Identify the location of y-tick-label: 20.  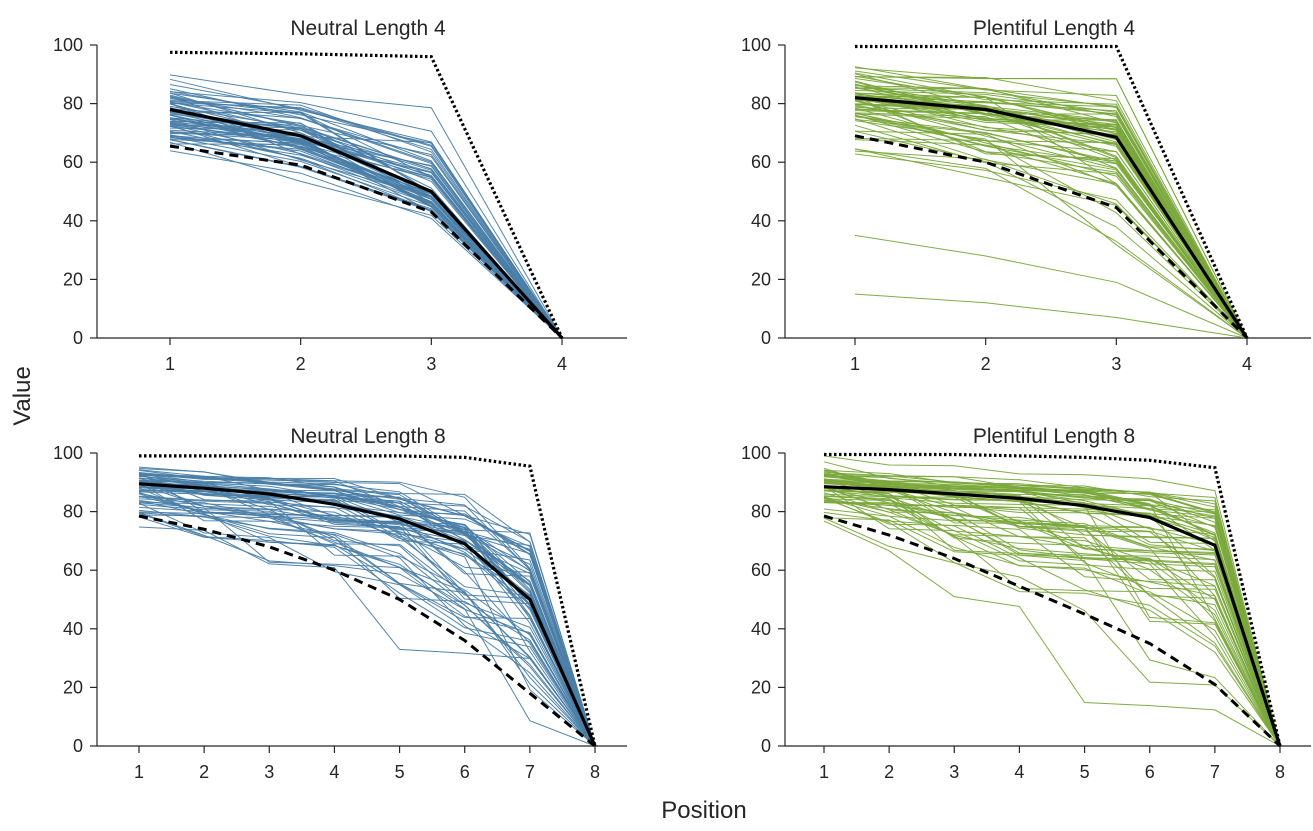
(73, 687).